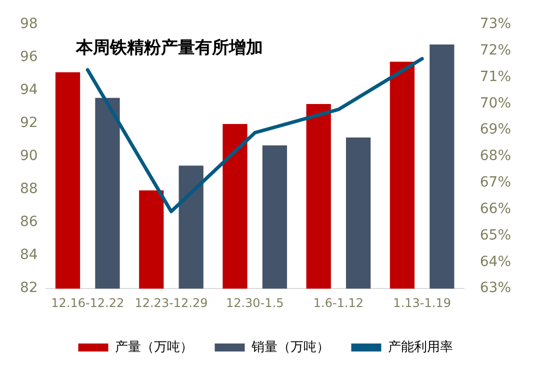  What do you see at coordinates (29, 90) in the screenshot?
I see `y-tick-label: 94` at bounding box center [29, 90].